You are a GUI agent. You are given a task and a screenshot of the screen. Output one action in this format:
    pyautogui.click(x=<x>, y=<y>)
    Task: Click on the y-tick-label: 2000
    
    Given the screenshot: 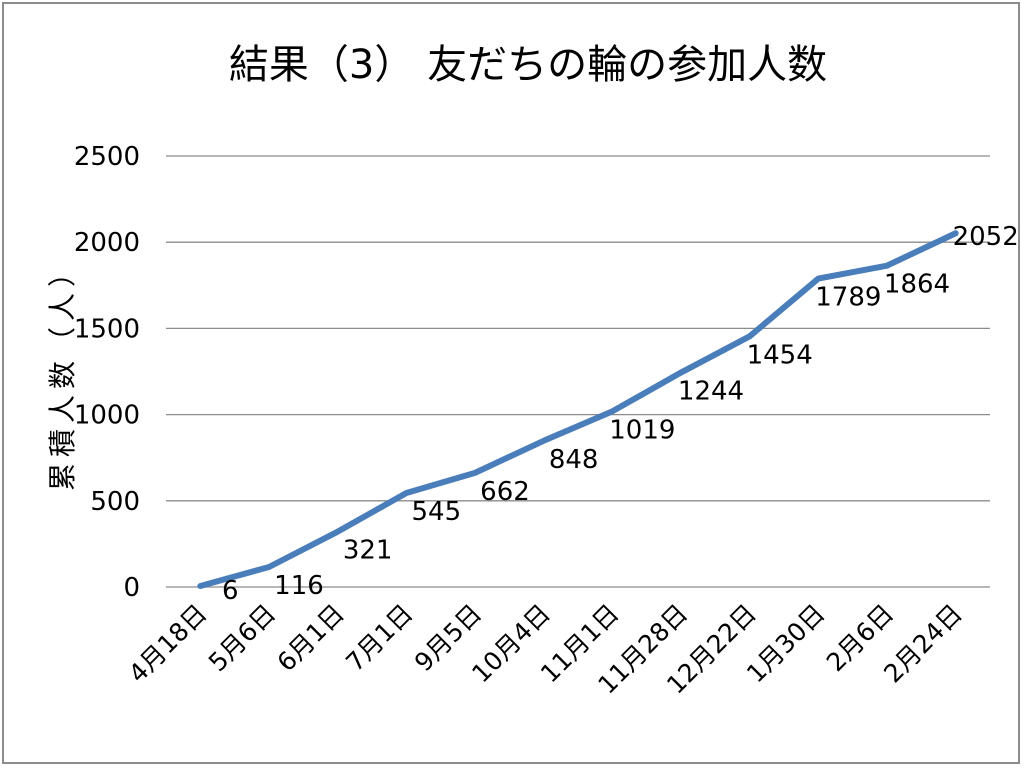 What is the action you would take?
    pyautogui.click(x=107, y=243)
    